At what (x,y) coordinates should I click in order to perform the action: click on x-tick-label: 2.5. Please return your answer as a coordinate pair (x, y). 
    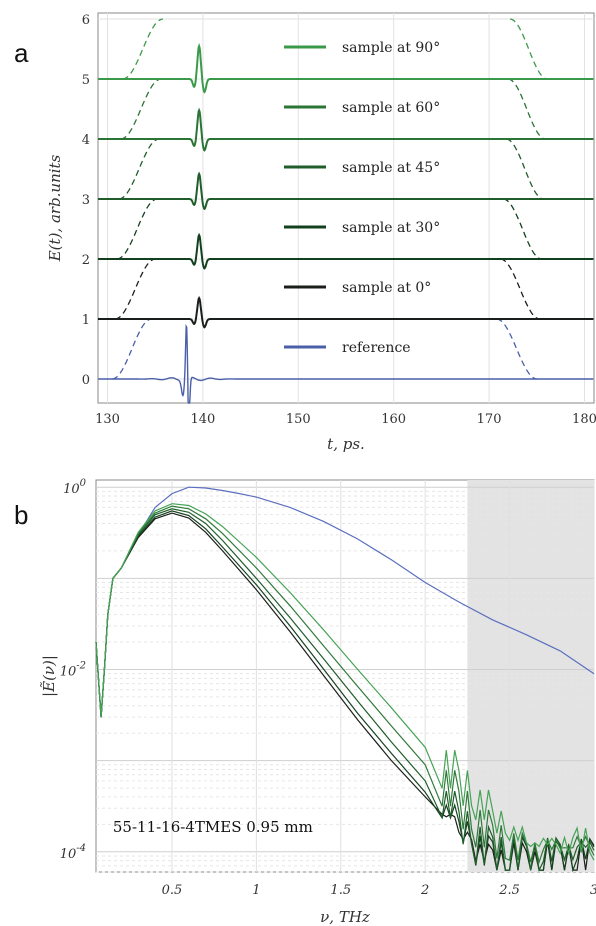
    Looking at the image, I should click on (509, 890).